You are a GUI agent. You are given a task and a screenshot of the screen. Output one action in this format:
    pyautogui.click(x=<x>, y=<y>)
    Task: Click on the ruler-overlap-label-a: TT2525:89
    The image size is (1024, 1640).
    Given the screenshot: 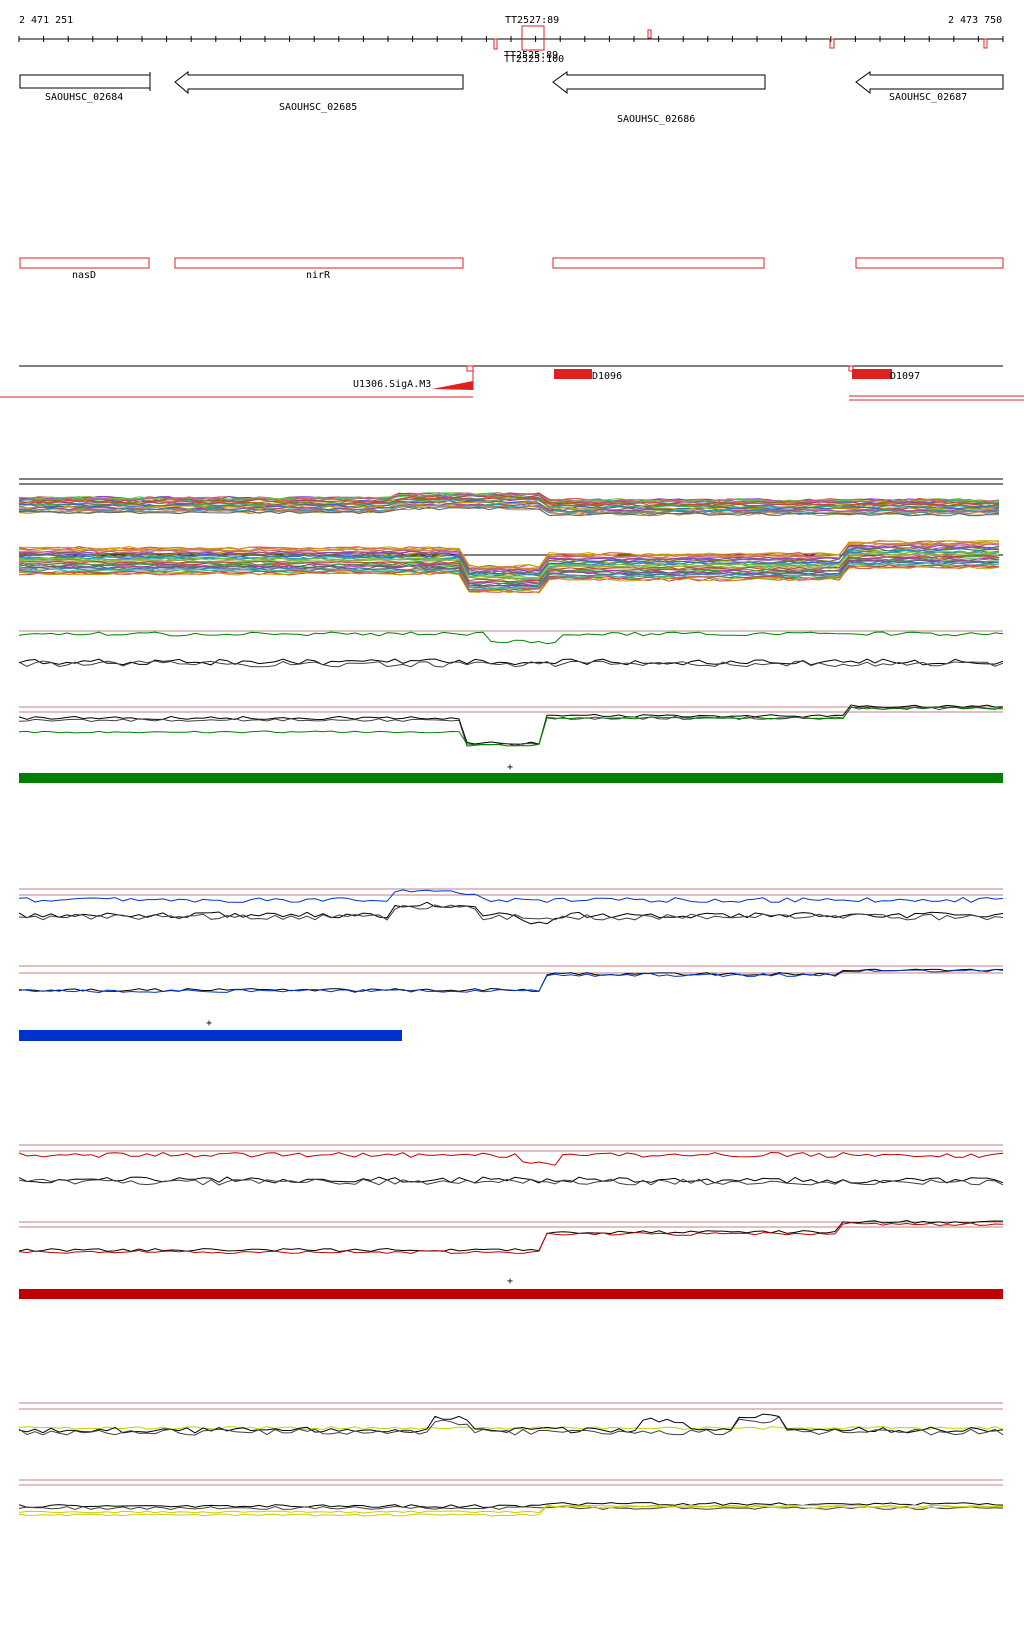 What is the action you would take?
    pyautogui.click(x=531, y=55)
    